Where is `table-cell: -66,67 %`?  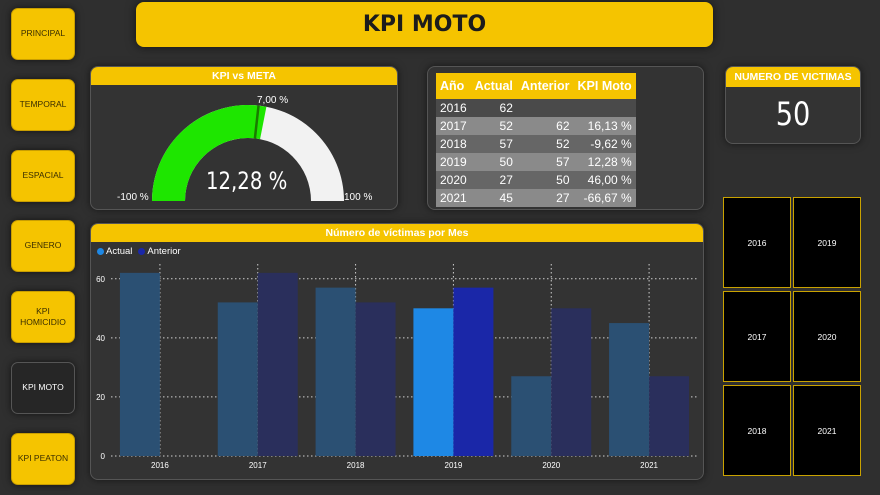 table-cell: -66,67 % is located at coordinates (604, 198).